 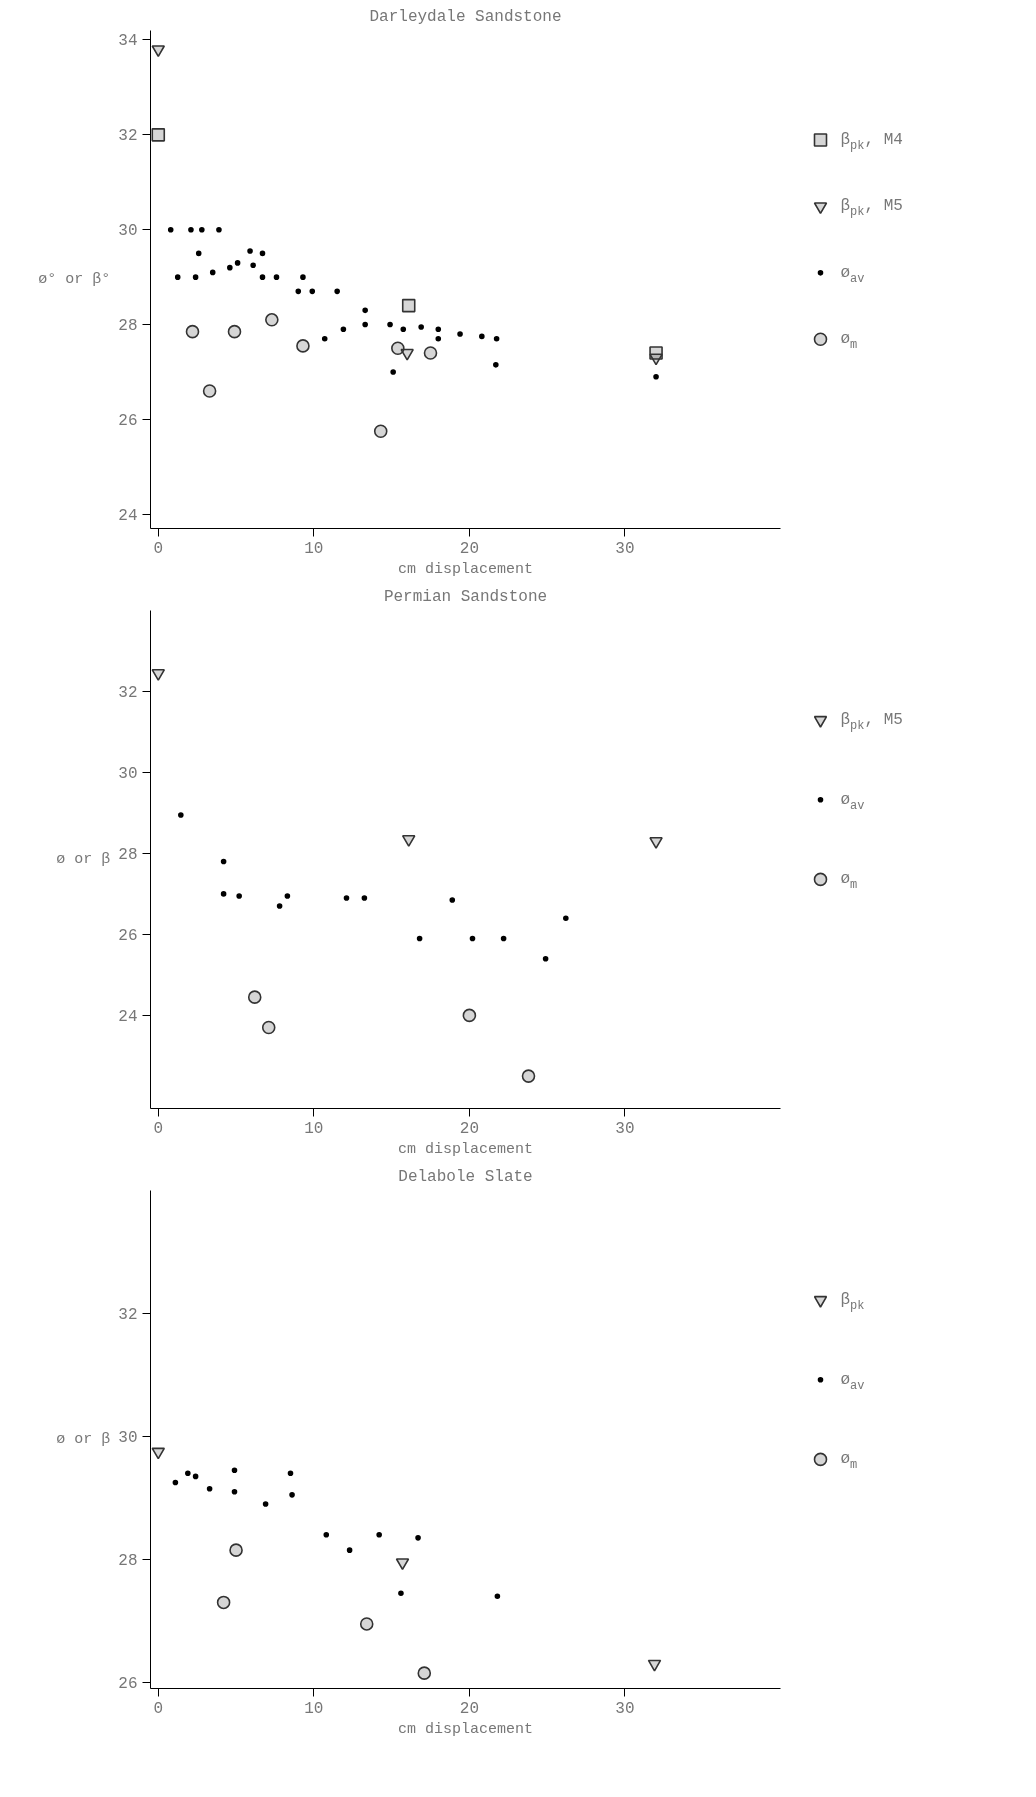 What do you see at coordinates (465, 596) in the screenshot?
I see `chart-title: Permian Sandstone` at bounding box center [465, 596].